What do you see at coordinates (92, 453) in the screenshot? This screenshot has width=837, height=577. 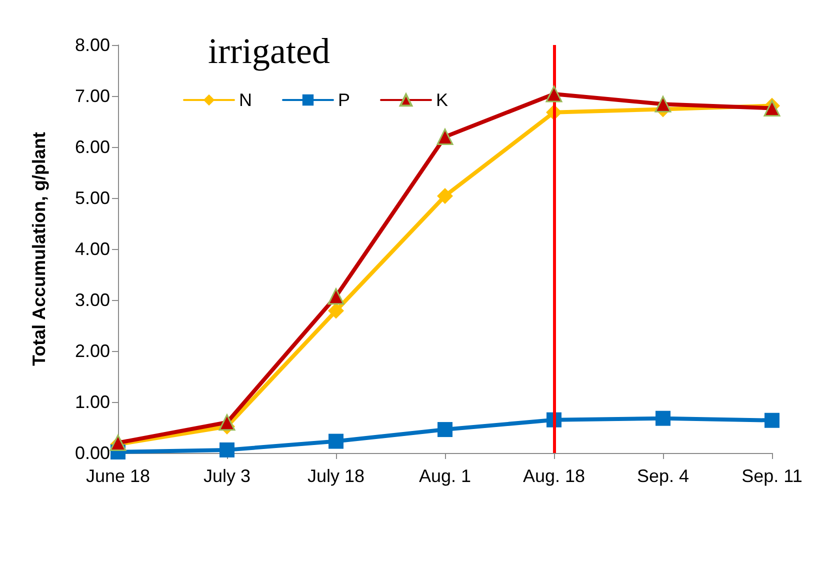 I see `y-tick-label: 0.00` at bounding box center [92, 453].